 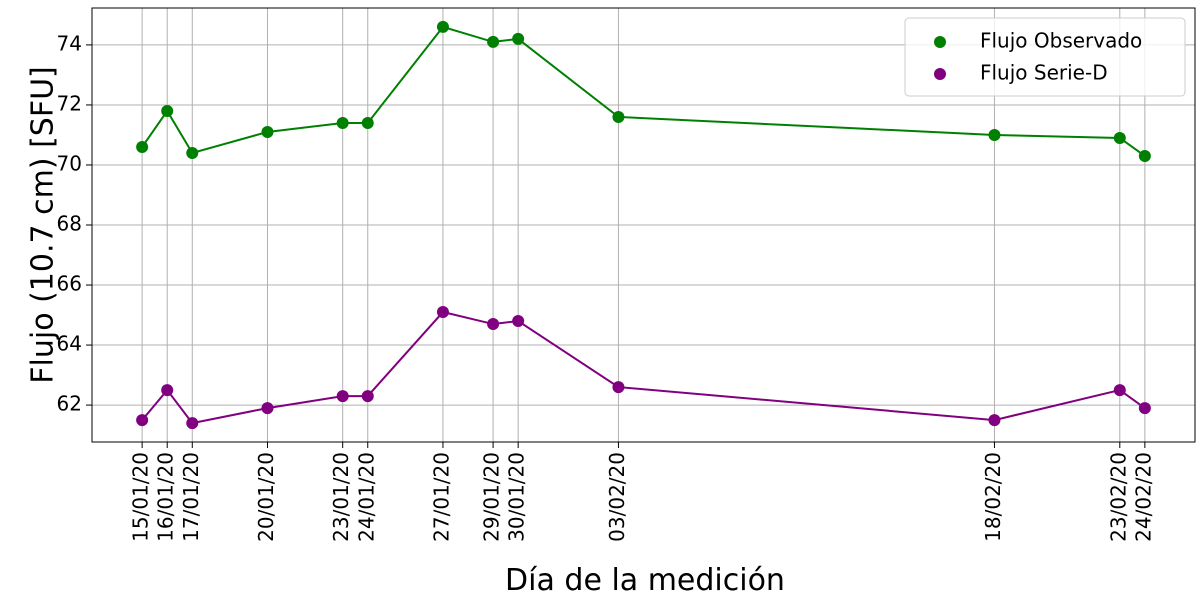 What do you see at coordinates (166, 497) in the screenshot?
I see `x-tick-label: 16/01/20` at bounding box center [166, 497].